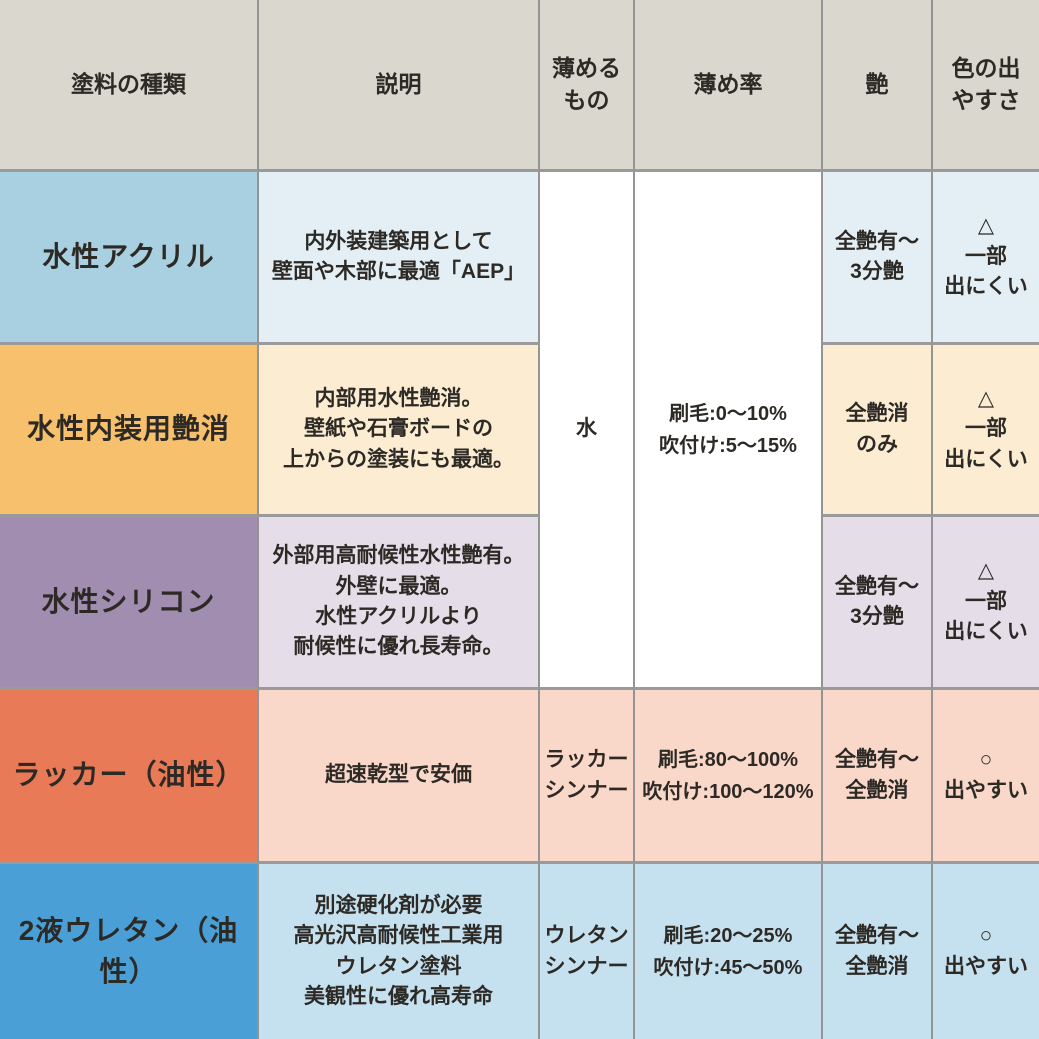  I want to click on row-lacquer-gloss: 全艶有〜 全艶消, so click(878, 777).